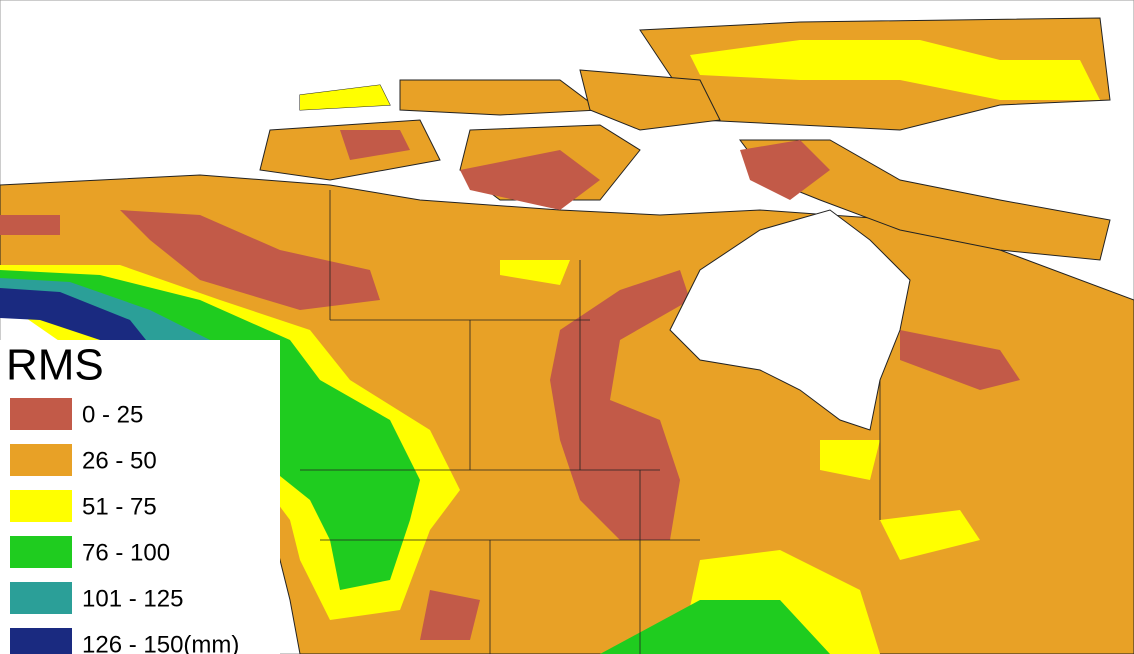 Image resolution: width=1134 pixels, height=654 pixels. I want to click on legend-label: 51 - 75, so click(119, 506).